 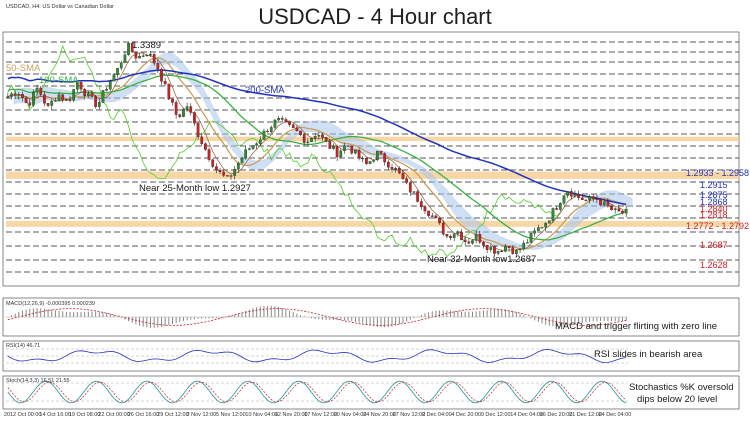 What do you see at coordinates (437, 415) in the screenshot?
I see `x-tick-label: 2 Dec 04:00` at bounding box center [437, 415].